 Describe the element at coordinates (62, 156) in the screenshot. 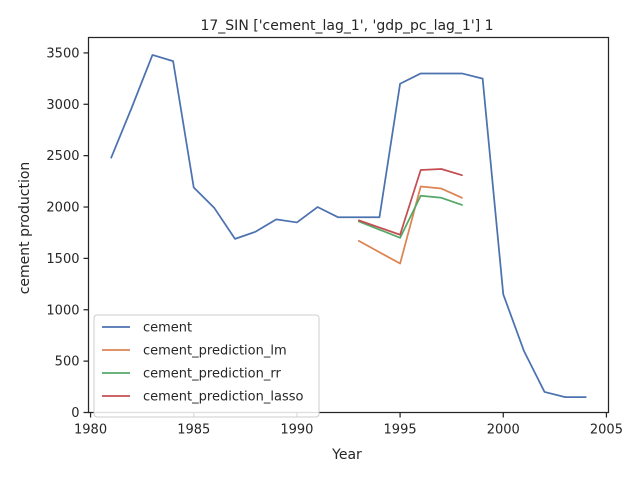

I see `y-tick-label: 2500` at that location.